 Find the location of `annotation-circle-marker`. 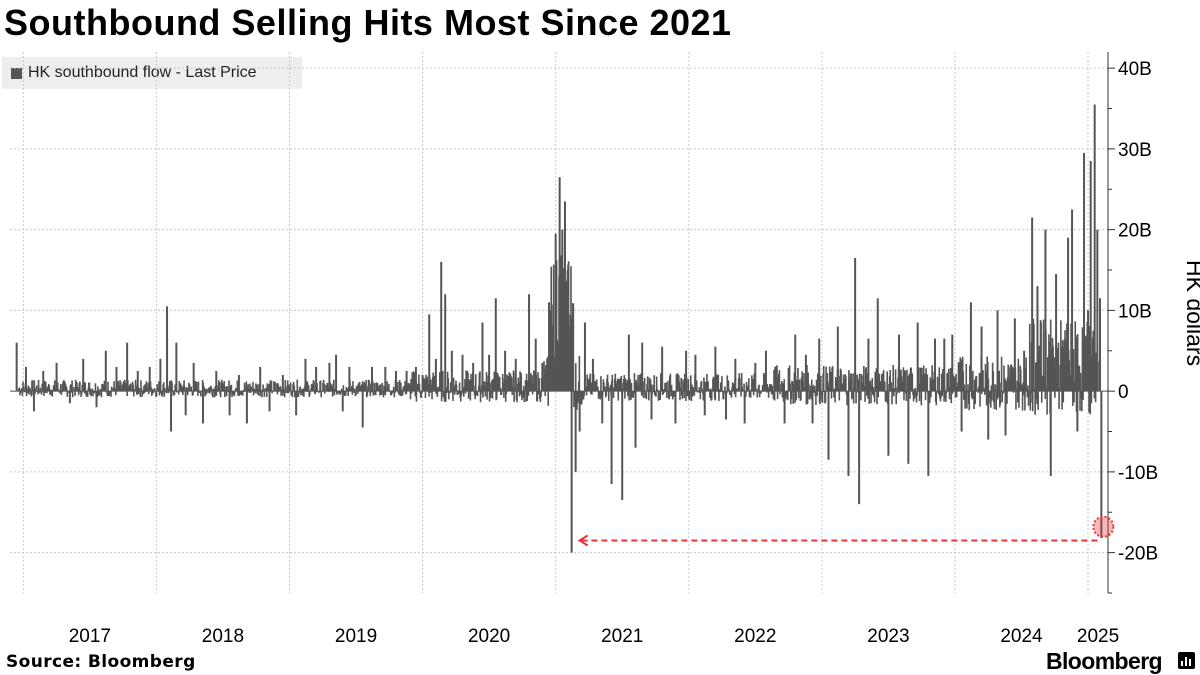

annotation-circle-marker is located at coordinates (1103, 526).